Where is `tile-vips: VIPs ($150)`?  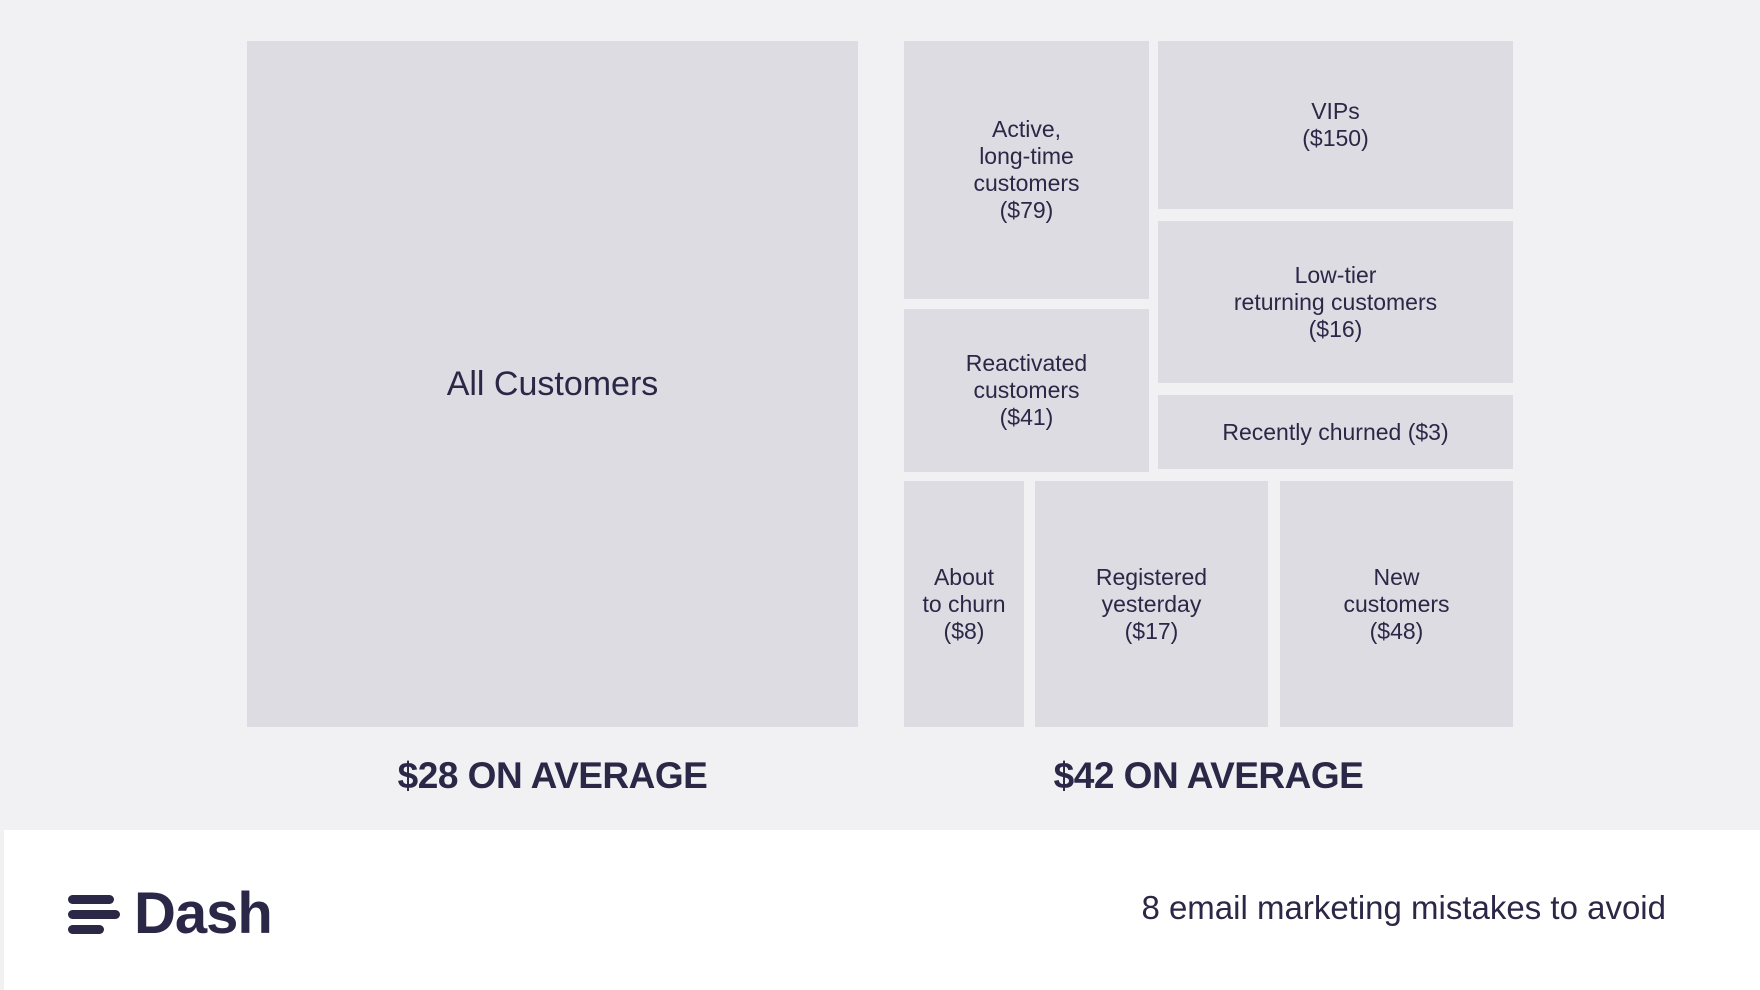 tile-vips: VIPs ($150) is located at coordinates (1335, 125).